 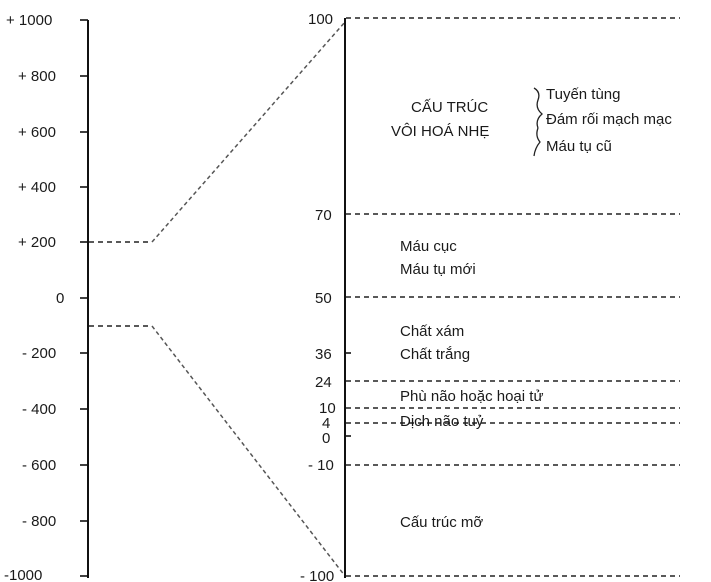 I want to click on left-tick-label: - 600, so click(x=39, y=465).